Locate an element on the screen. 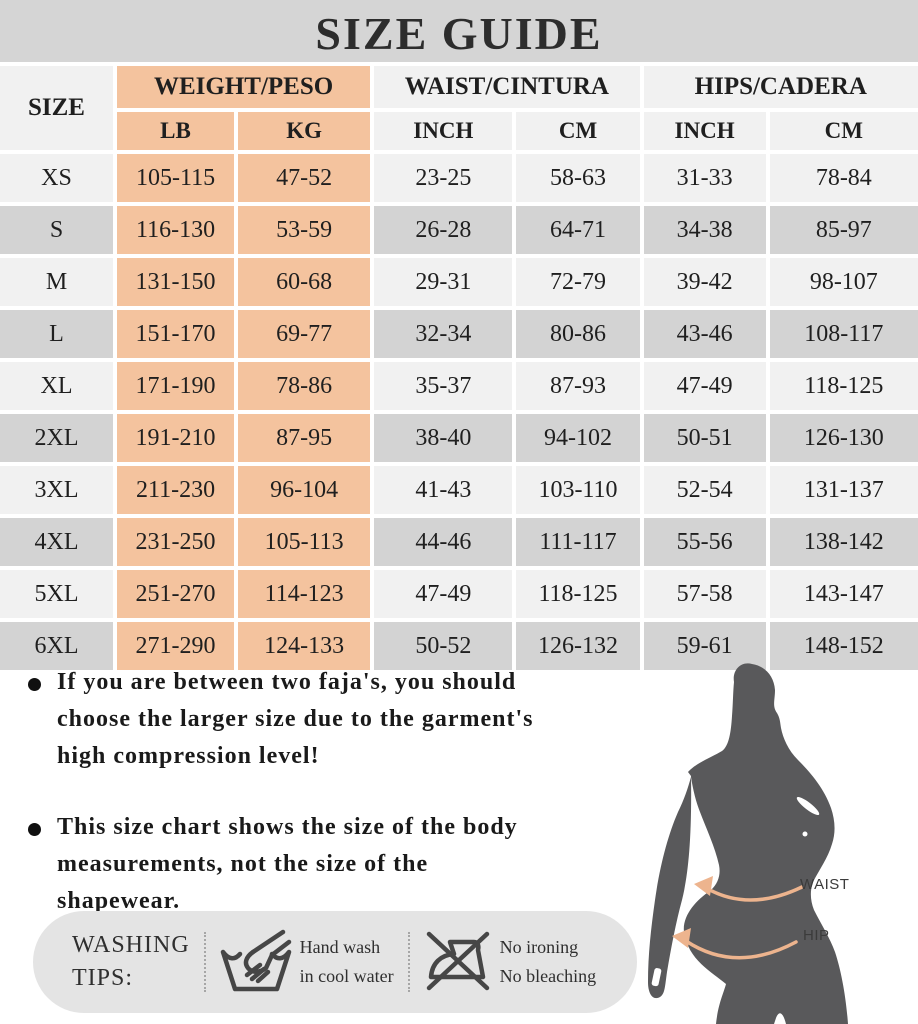 This screenshot has width=918, height=1024. cell-waist_inch: 47-49 is located at coordinates (443, 594).